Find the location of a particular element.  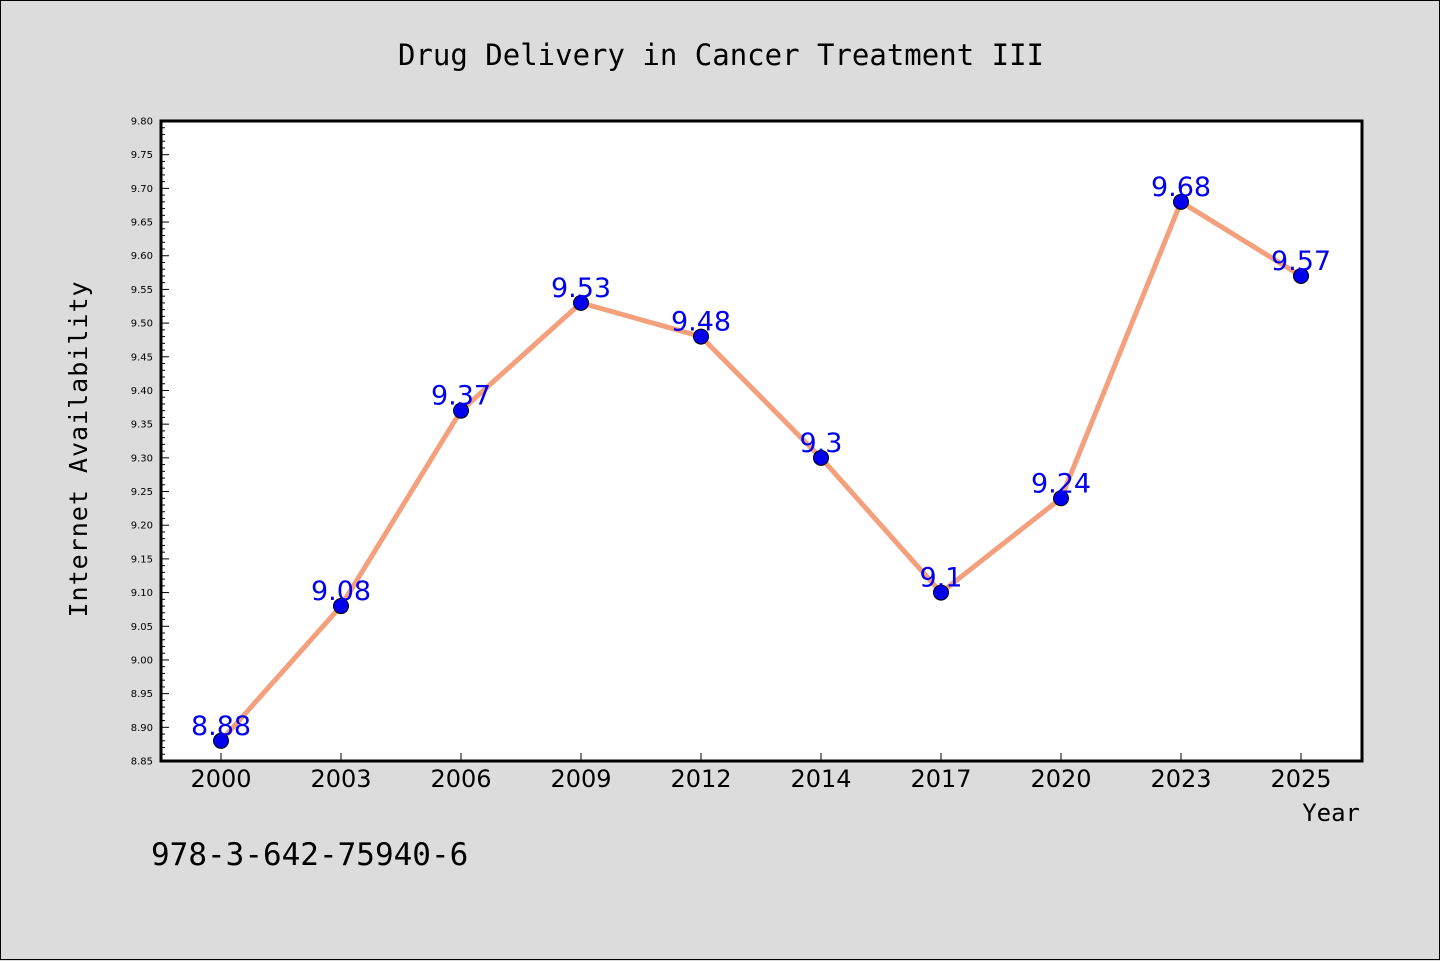

y-tick-label: 9.10 is located at coordinates (142, 593).